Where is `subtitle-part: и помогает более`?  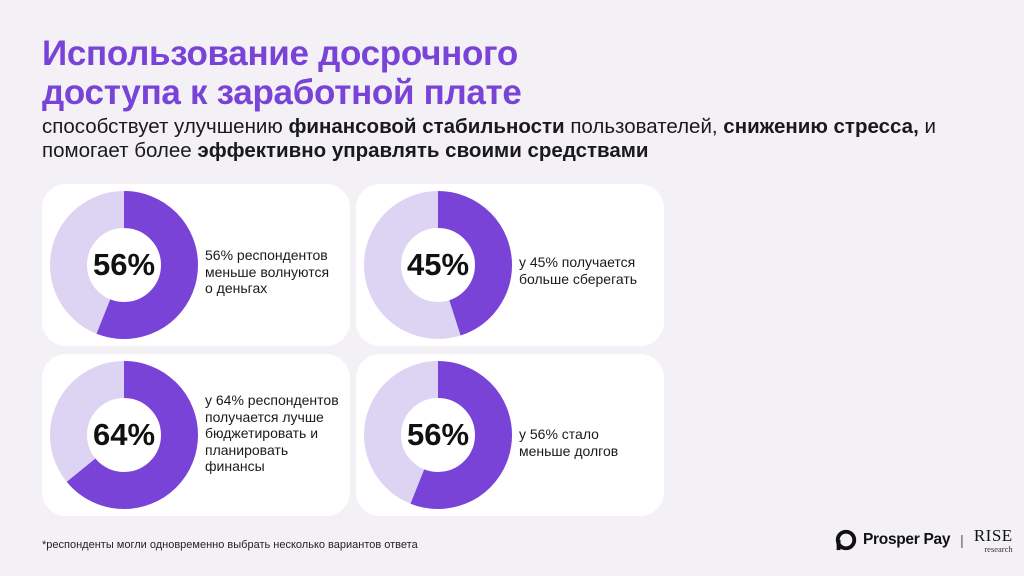 subtitle-part: и помогает более is located at coordinates (489, 138).